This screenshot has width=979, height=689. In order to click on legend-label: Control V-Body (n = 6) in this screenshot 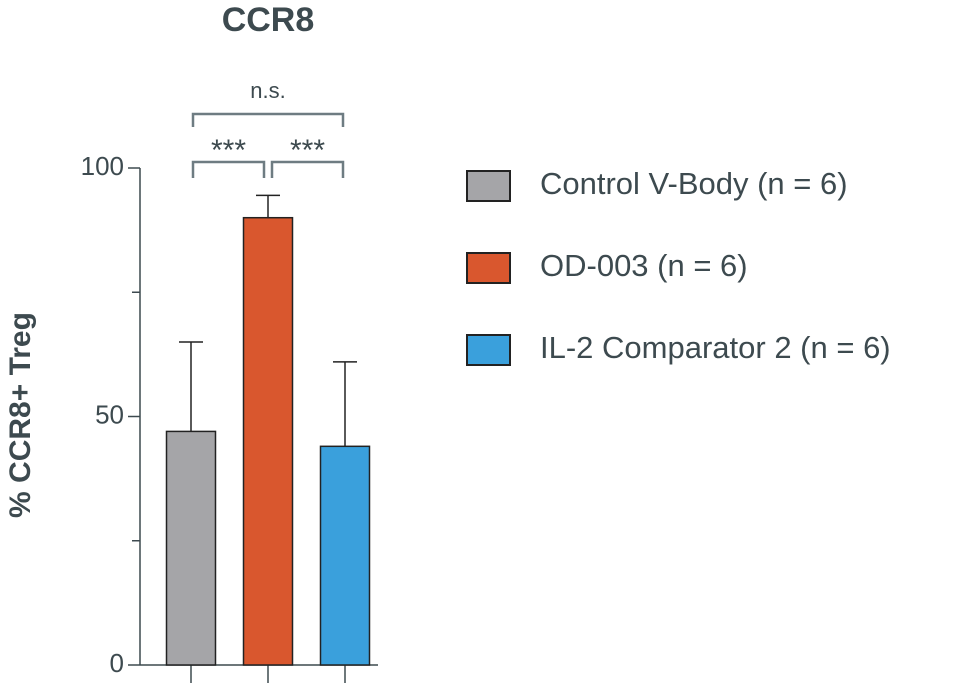, I will do `click(694, 183)`.